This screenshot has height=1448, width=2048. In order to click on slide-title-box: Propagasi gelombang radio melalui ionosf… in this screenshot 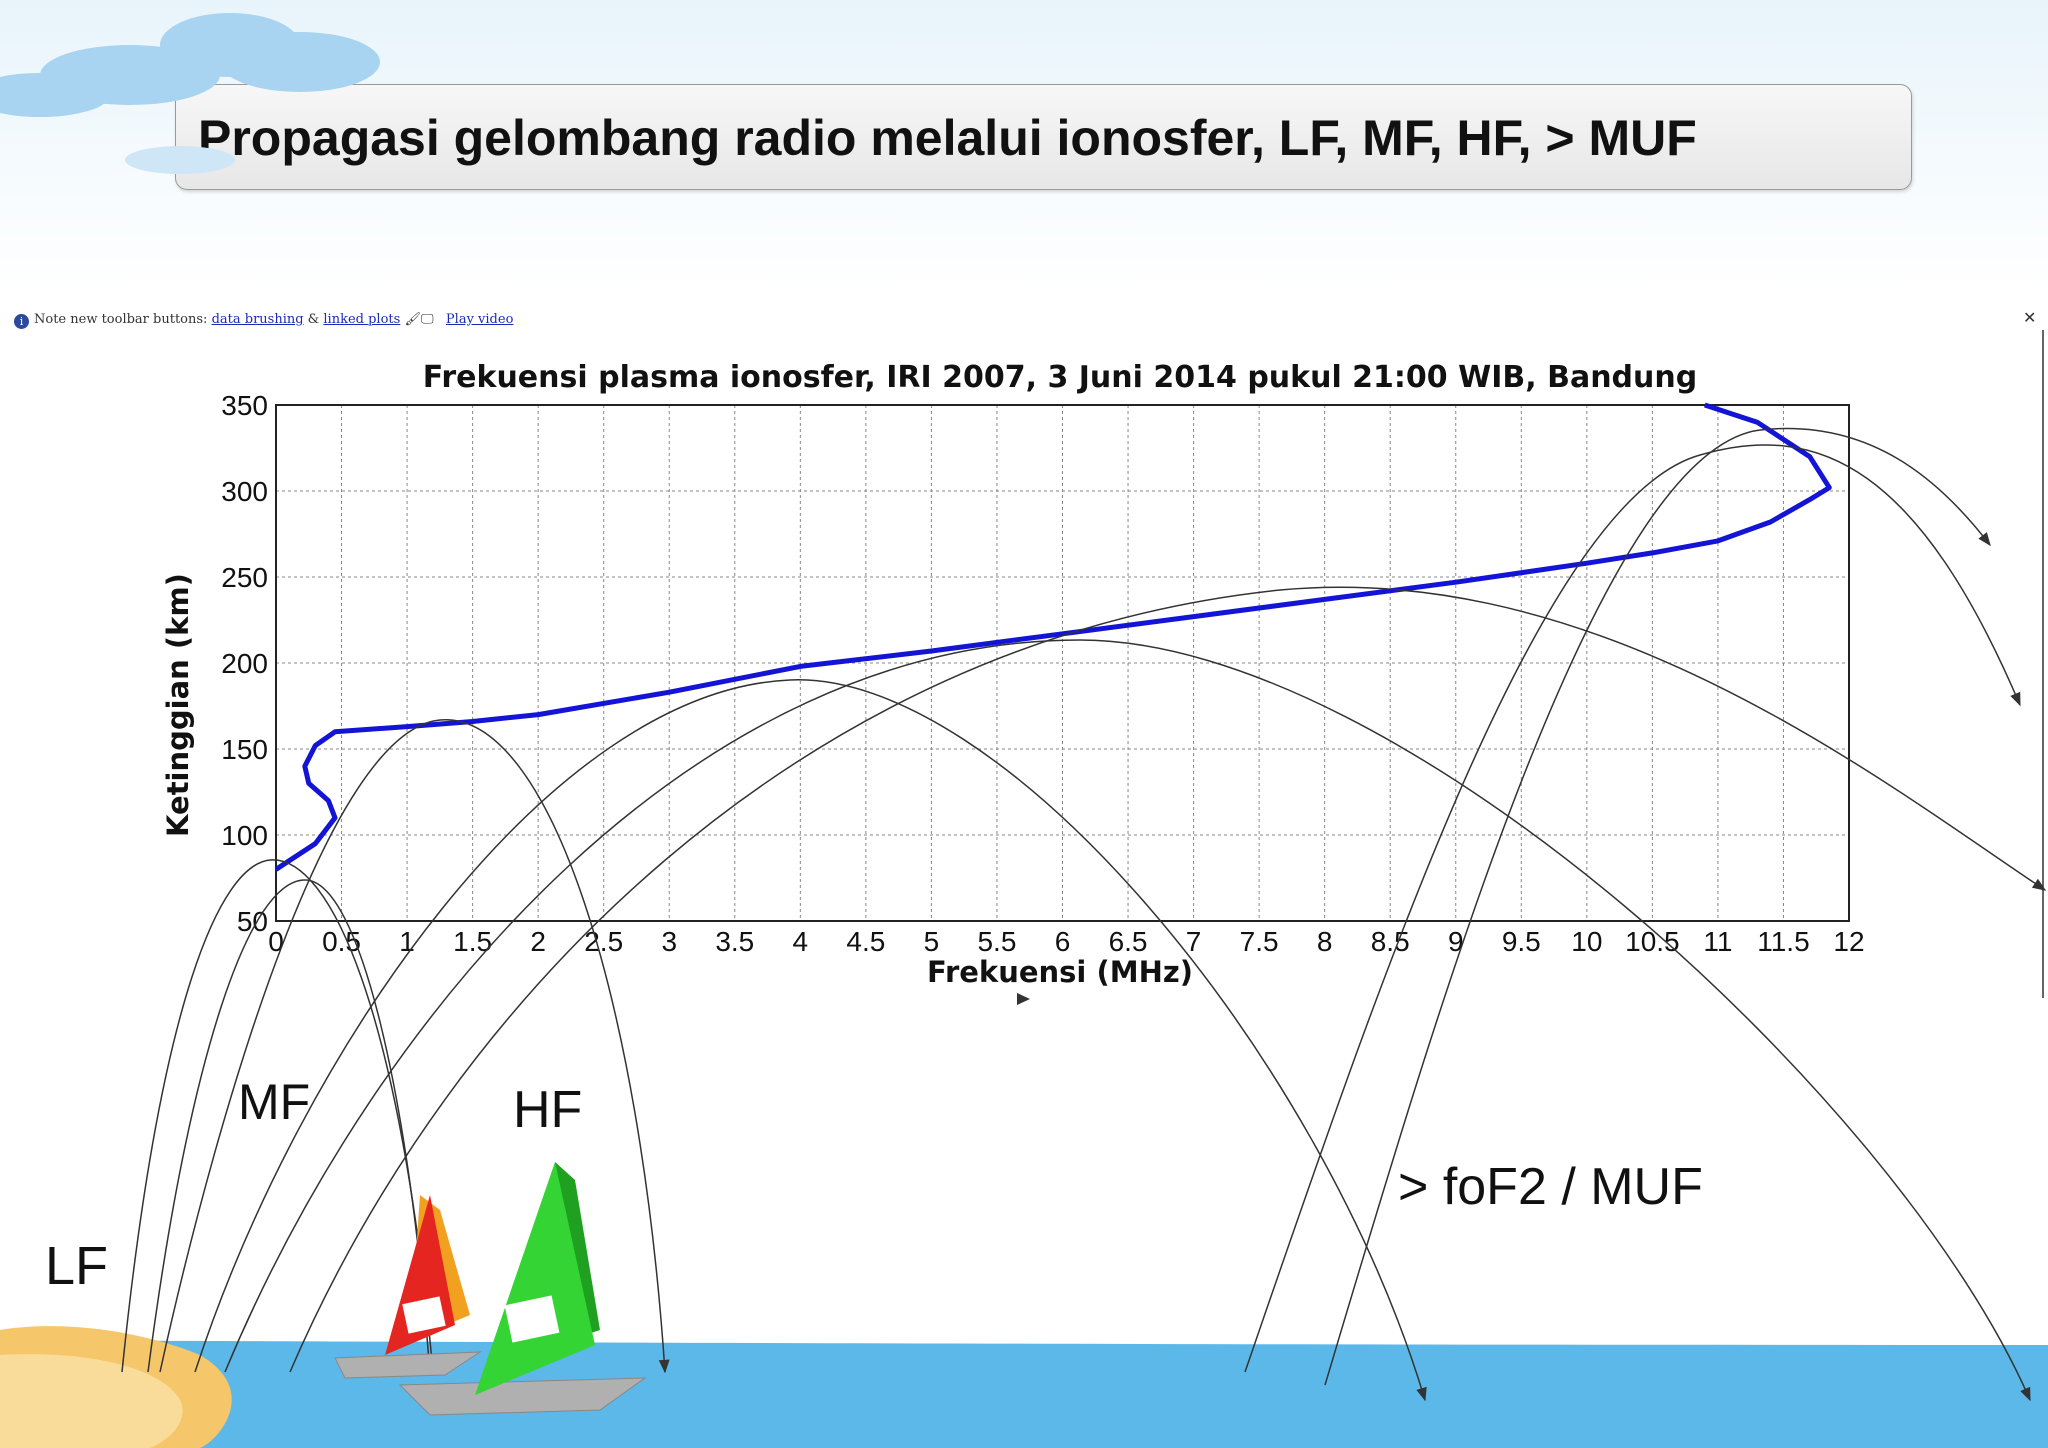, I will do `click(1043, 137)`.